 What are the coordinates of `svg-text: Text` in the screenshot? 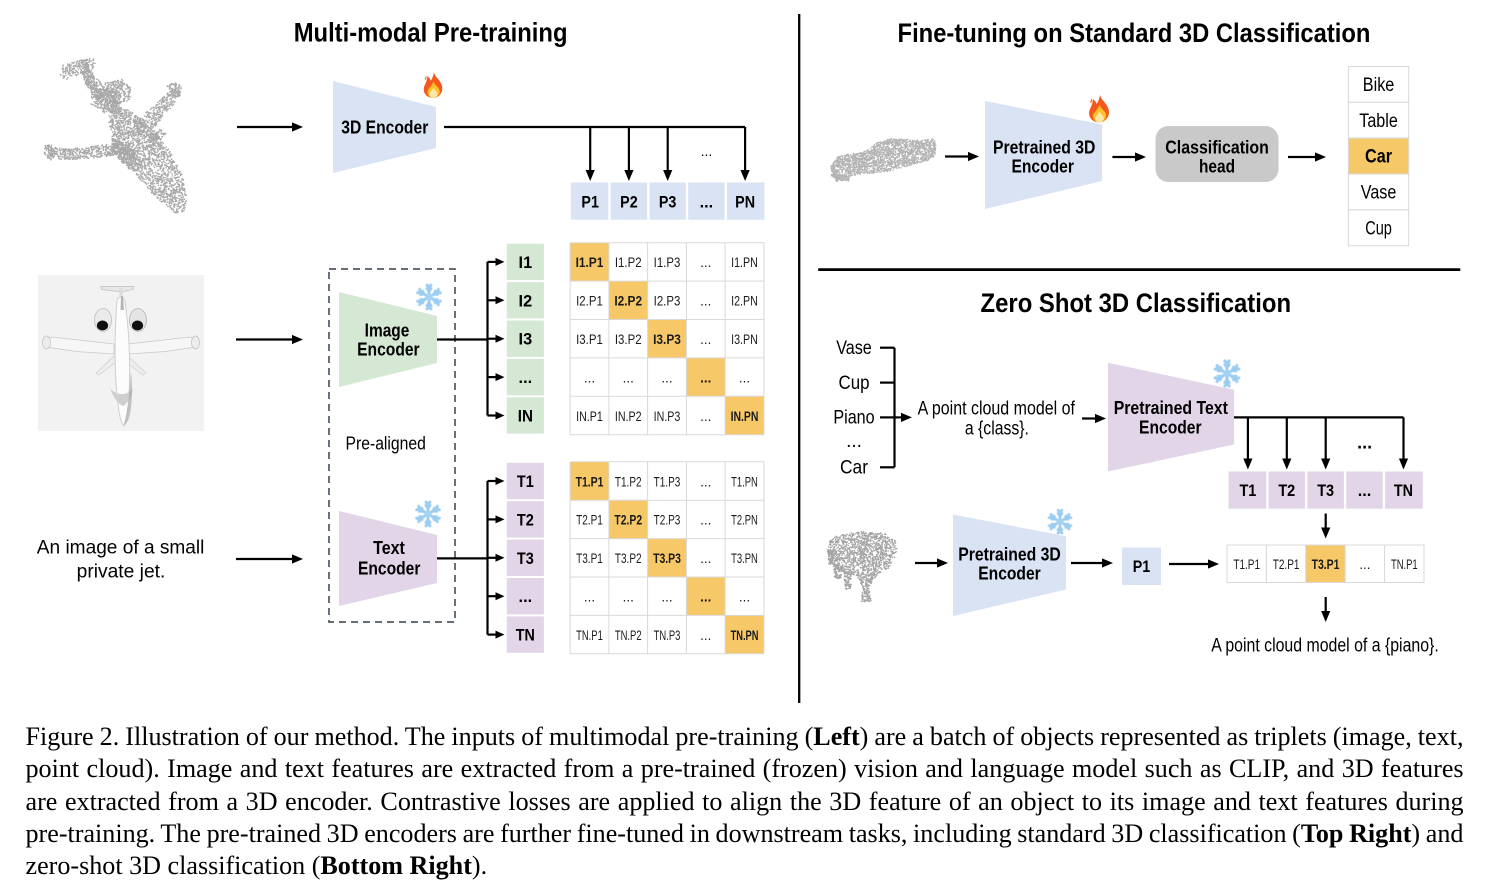 It's located at (389, 547).